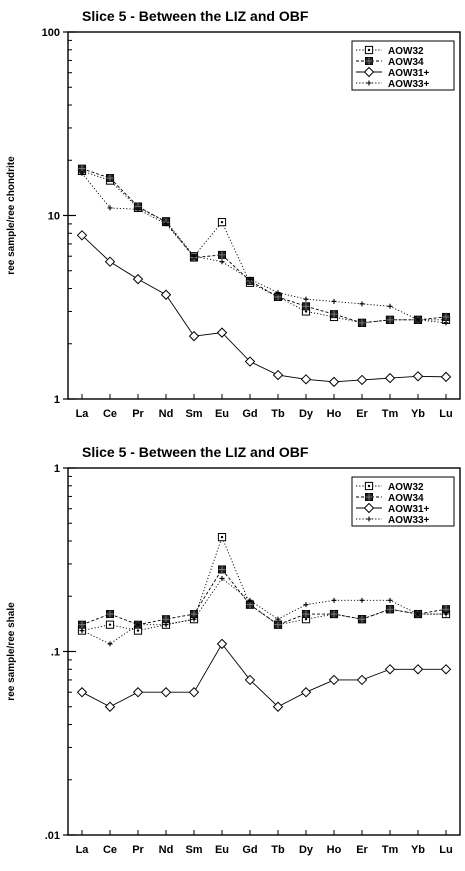 This screenshot has width=465, height=871. I want to click on x-tick-label: Ce, so click(110, 414).